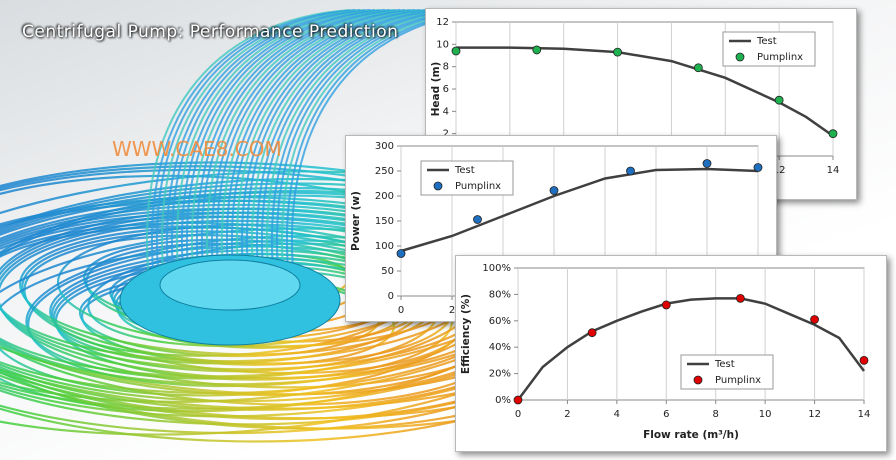 Image resolution: width=896 pixels, height=460 pixels. Describe the element at coordinates (230, 285) in the screenshot. I see `impeller-hub` at that location.